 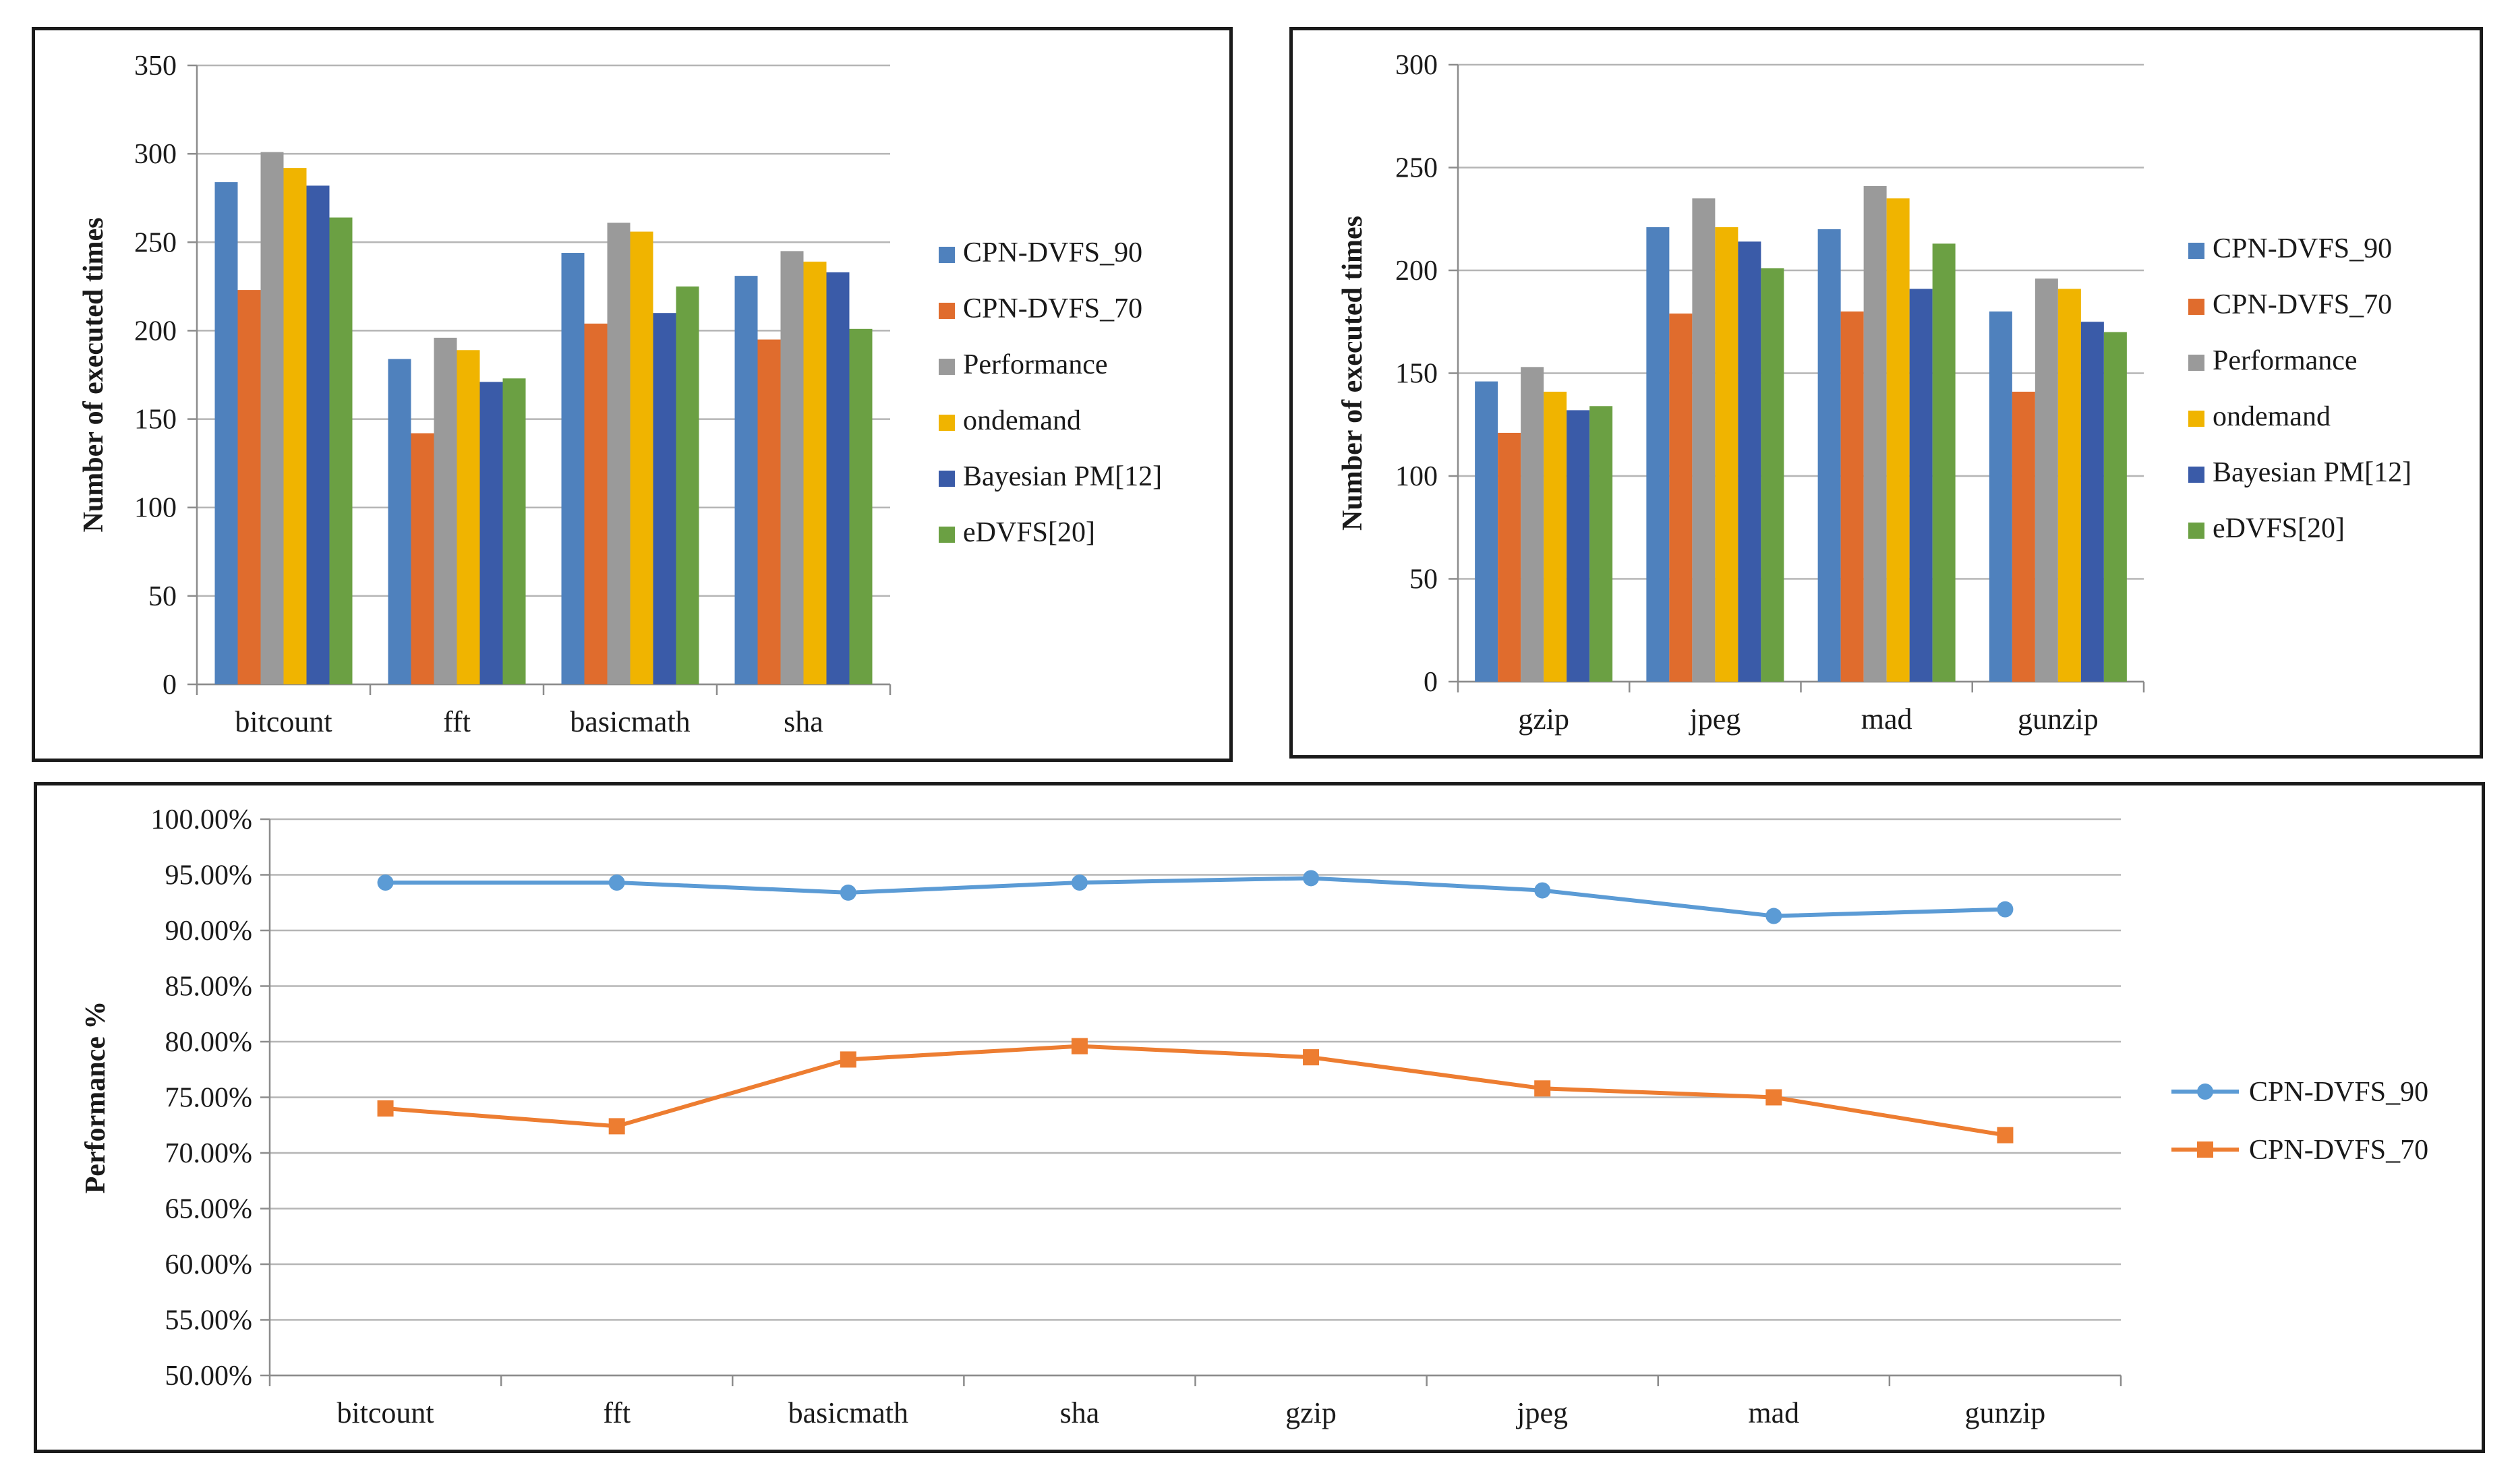 I want to click on bar-cpn-dvfs-90-jpeg, so click(x=1658, y=454).